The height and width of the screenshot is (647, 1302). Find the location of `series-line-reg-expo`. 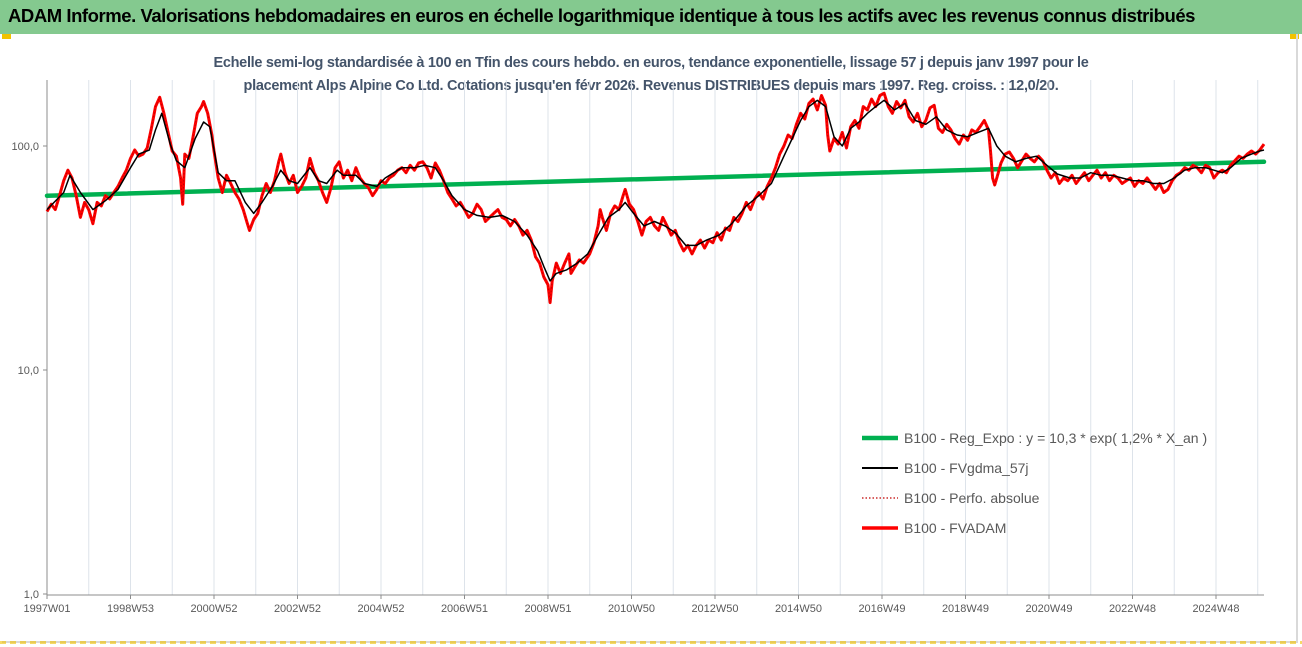

series-line-reg-expo is located at coordinates (655, 178).